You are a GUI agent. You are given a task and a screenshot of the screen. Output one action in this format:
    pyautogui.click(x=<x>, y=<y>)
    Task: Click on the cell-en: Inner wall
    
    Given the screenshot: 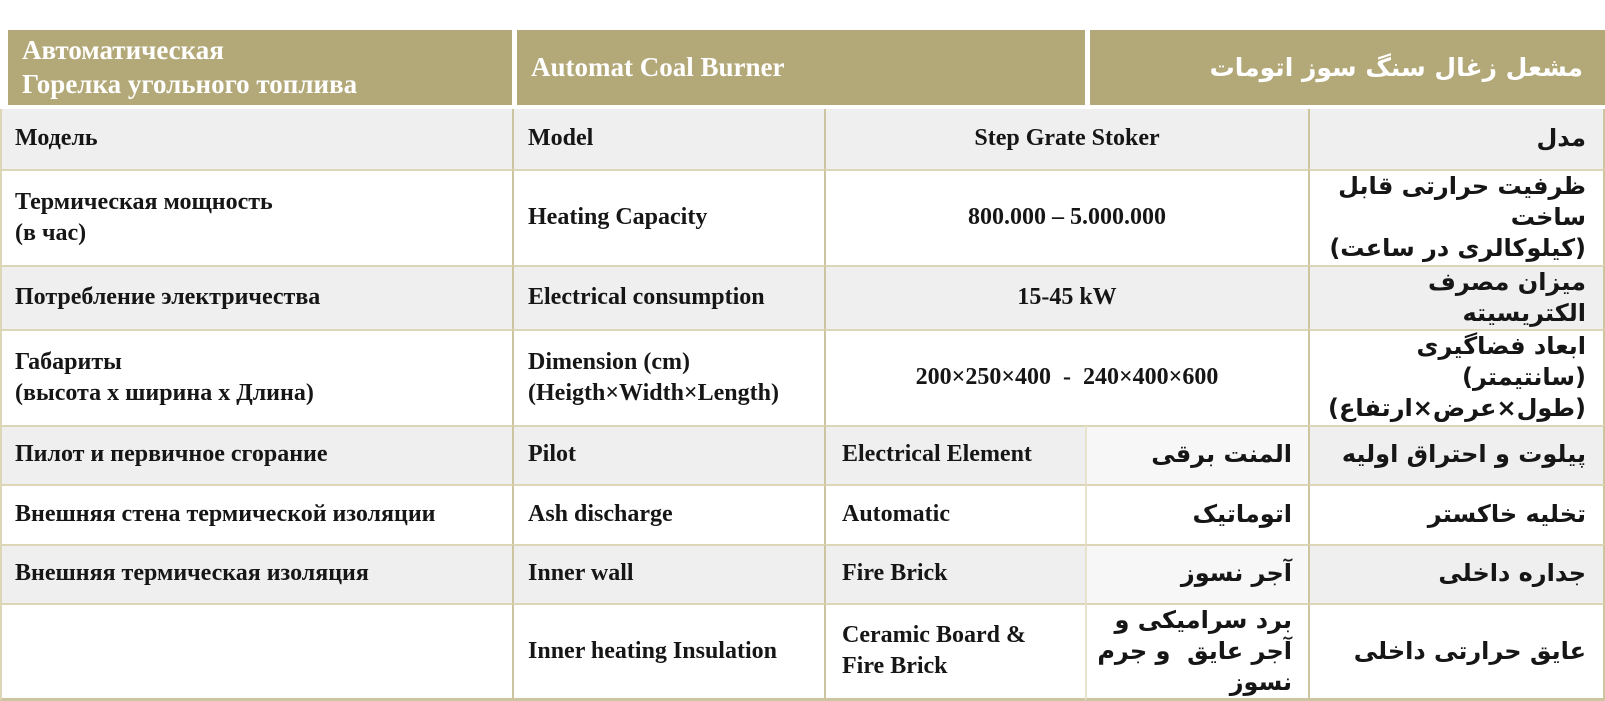 What is the action you would take?
    pyautogui.click(x=668, y=573)
    